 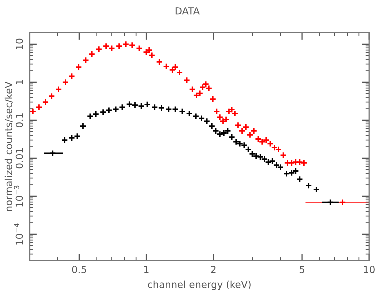 I want to click on x-tick-label: 1, so click(x=146, y=270).